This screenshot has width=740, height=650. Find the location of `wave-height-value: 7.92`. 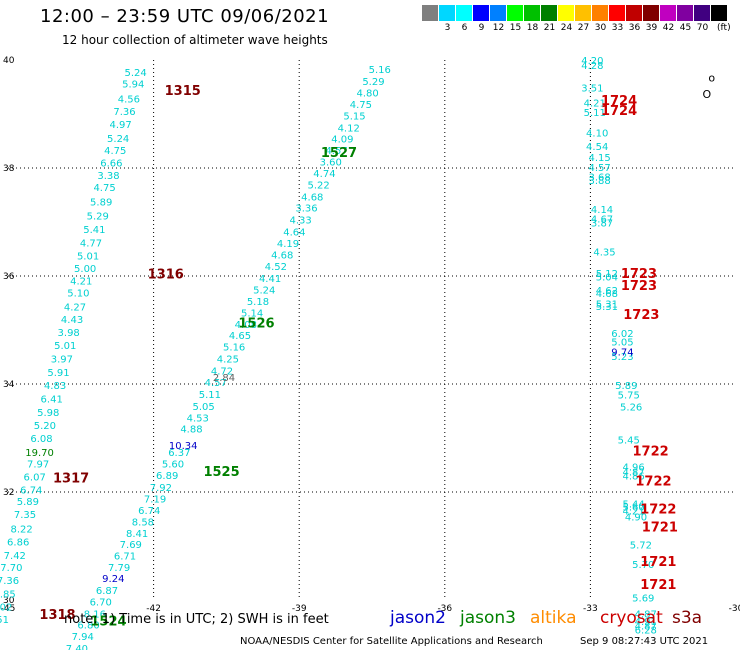

wave-height-value: 7.92 is located at coordinates (161, 488).